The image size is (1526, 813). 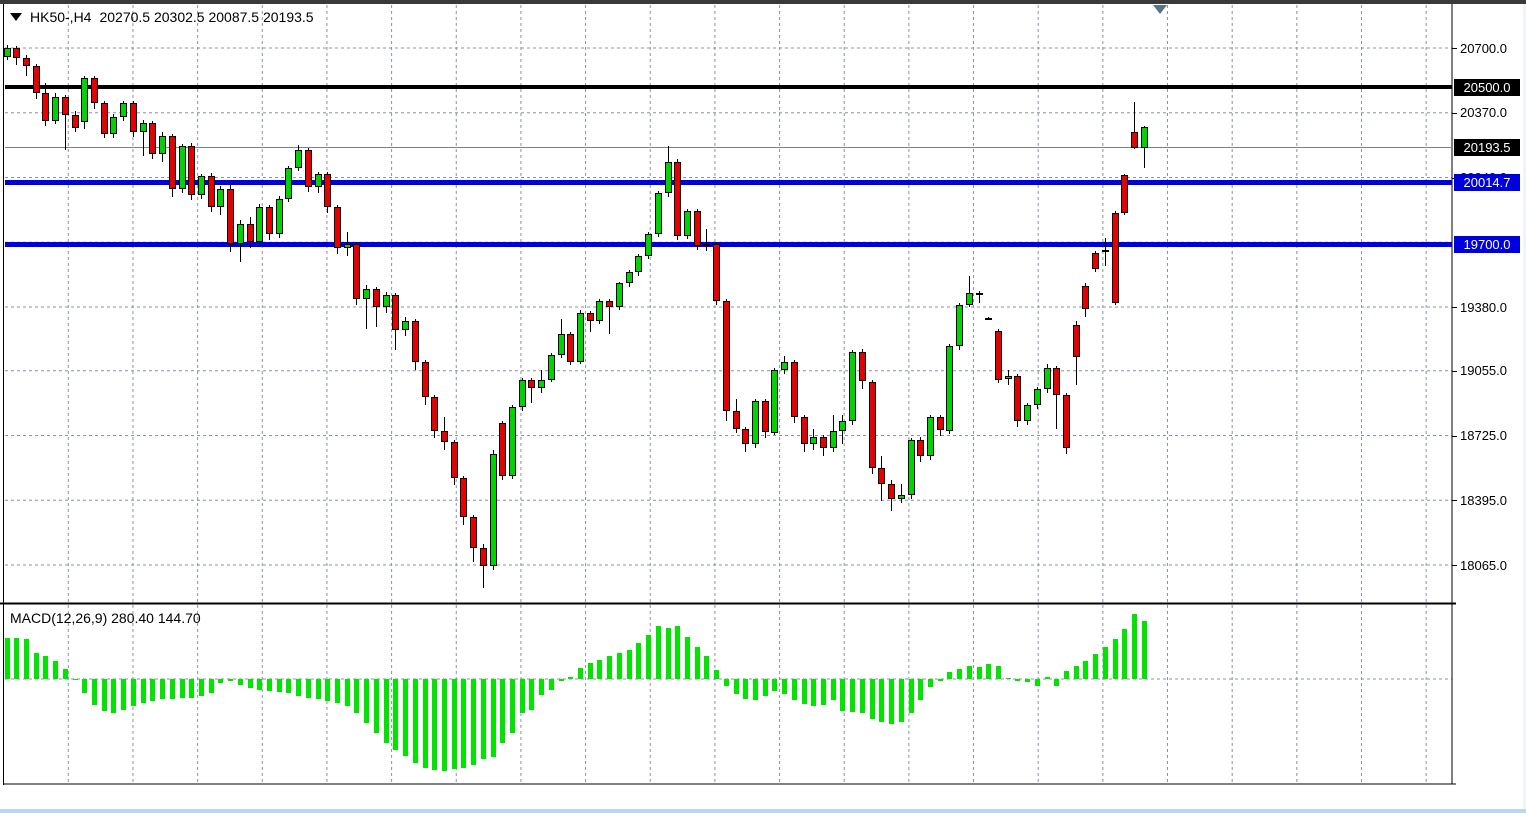 I want to click on ohlc-values: 20270.5 20302.5 20087.5 20193.5, so click(x=206, y=17).